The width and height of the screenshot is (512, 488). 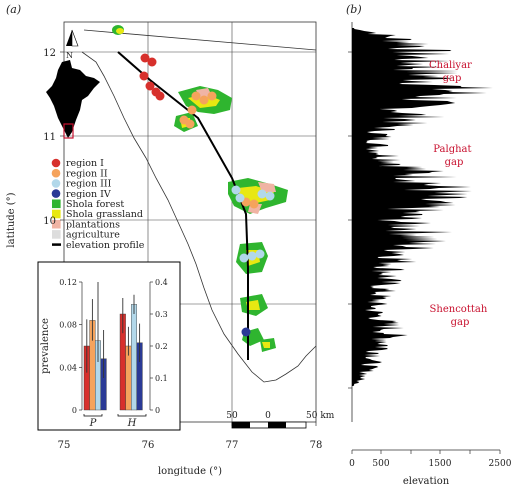 What do you see at coordinates (49, 221) in the screenshot?
I see `lat-tick-label: 10` at bounding box center [49, 221].